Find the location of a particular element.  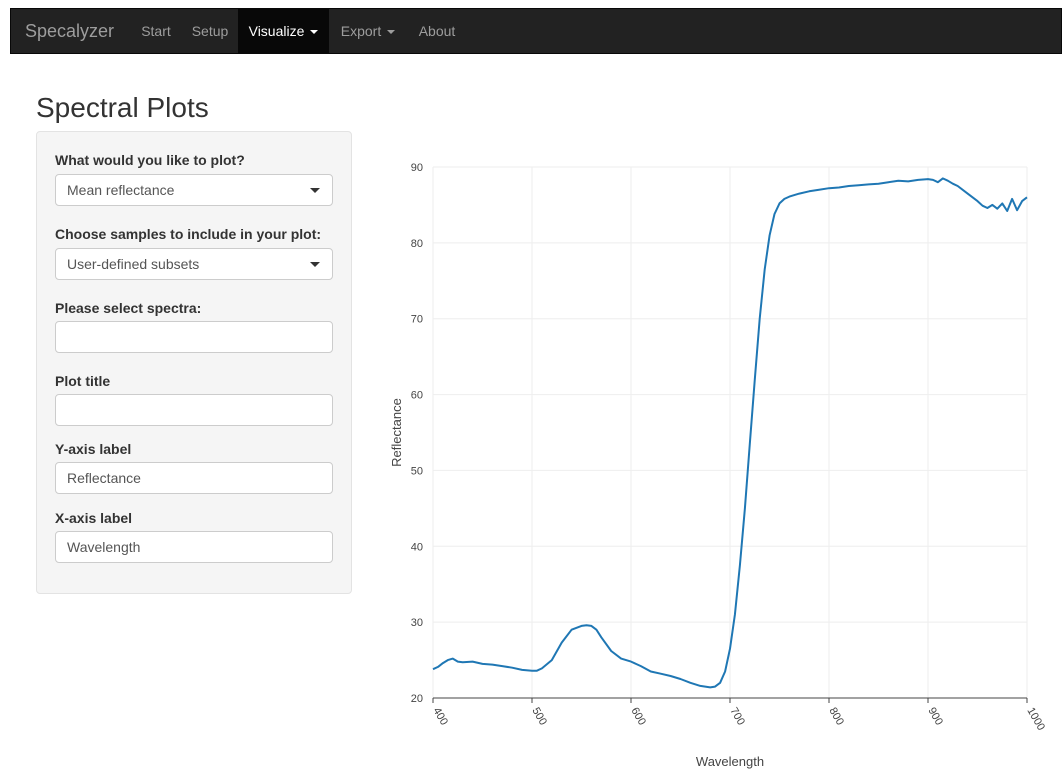

nav-item-setup-label: Setup is located at coordinates (210, 31).